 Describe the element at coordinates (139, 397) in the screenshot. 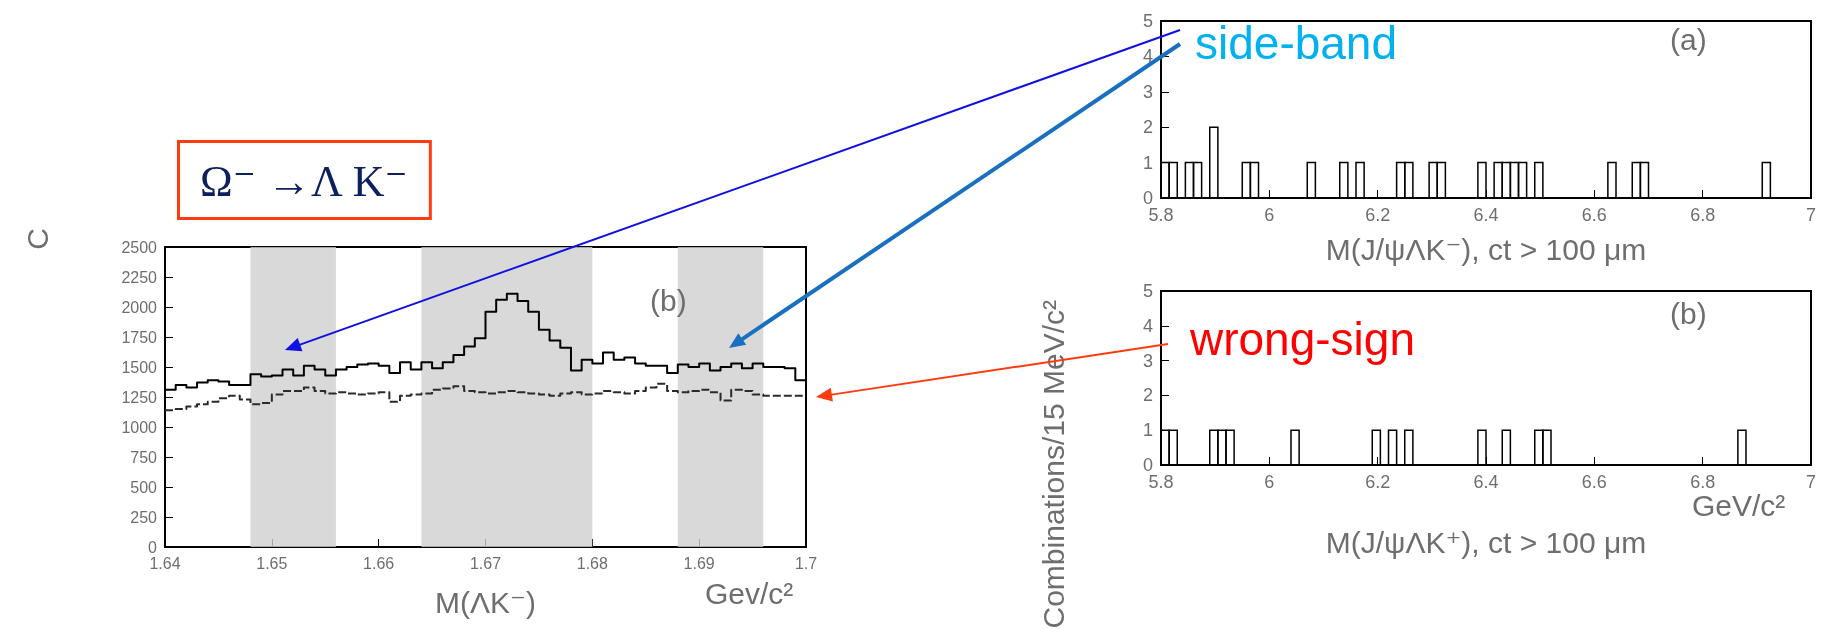

I see `y-tick-label: 1250` at that location.